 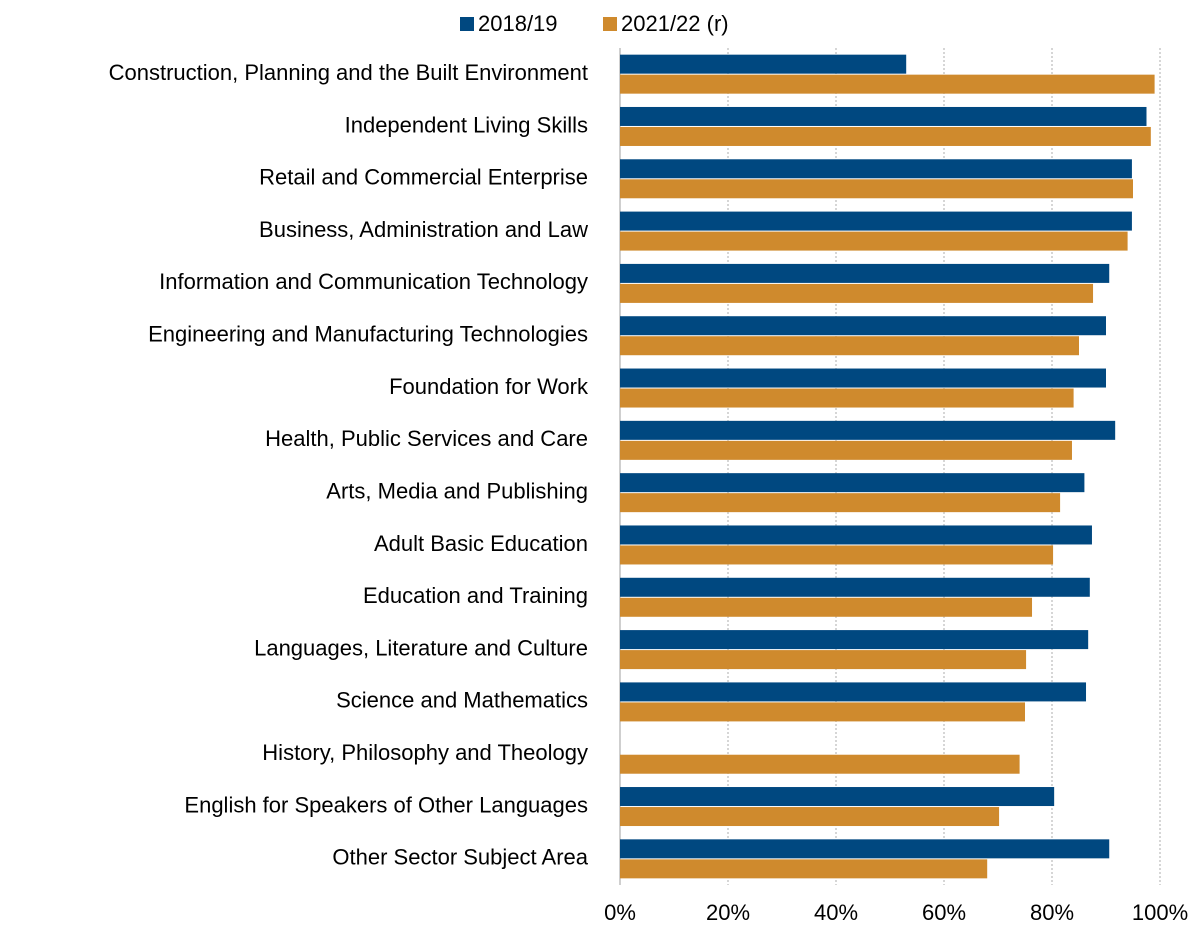 I want to click on x-tick-label: 80%, so click(x=1052, y=912).